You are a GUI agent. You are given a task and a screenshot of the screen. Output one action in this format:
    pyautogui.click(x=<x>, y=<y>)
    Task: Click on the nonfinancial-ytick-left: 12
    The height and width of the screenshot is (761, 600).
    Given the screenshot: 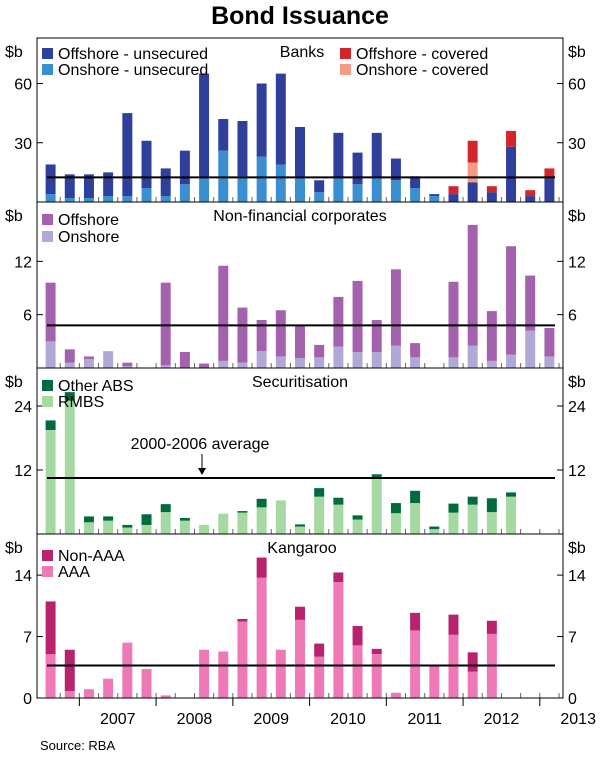 What is the action you would take?
    pyautogui.click(x=23, y=262)
    